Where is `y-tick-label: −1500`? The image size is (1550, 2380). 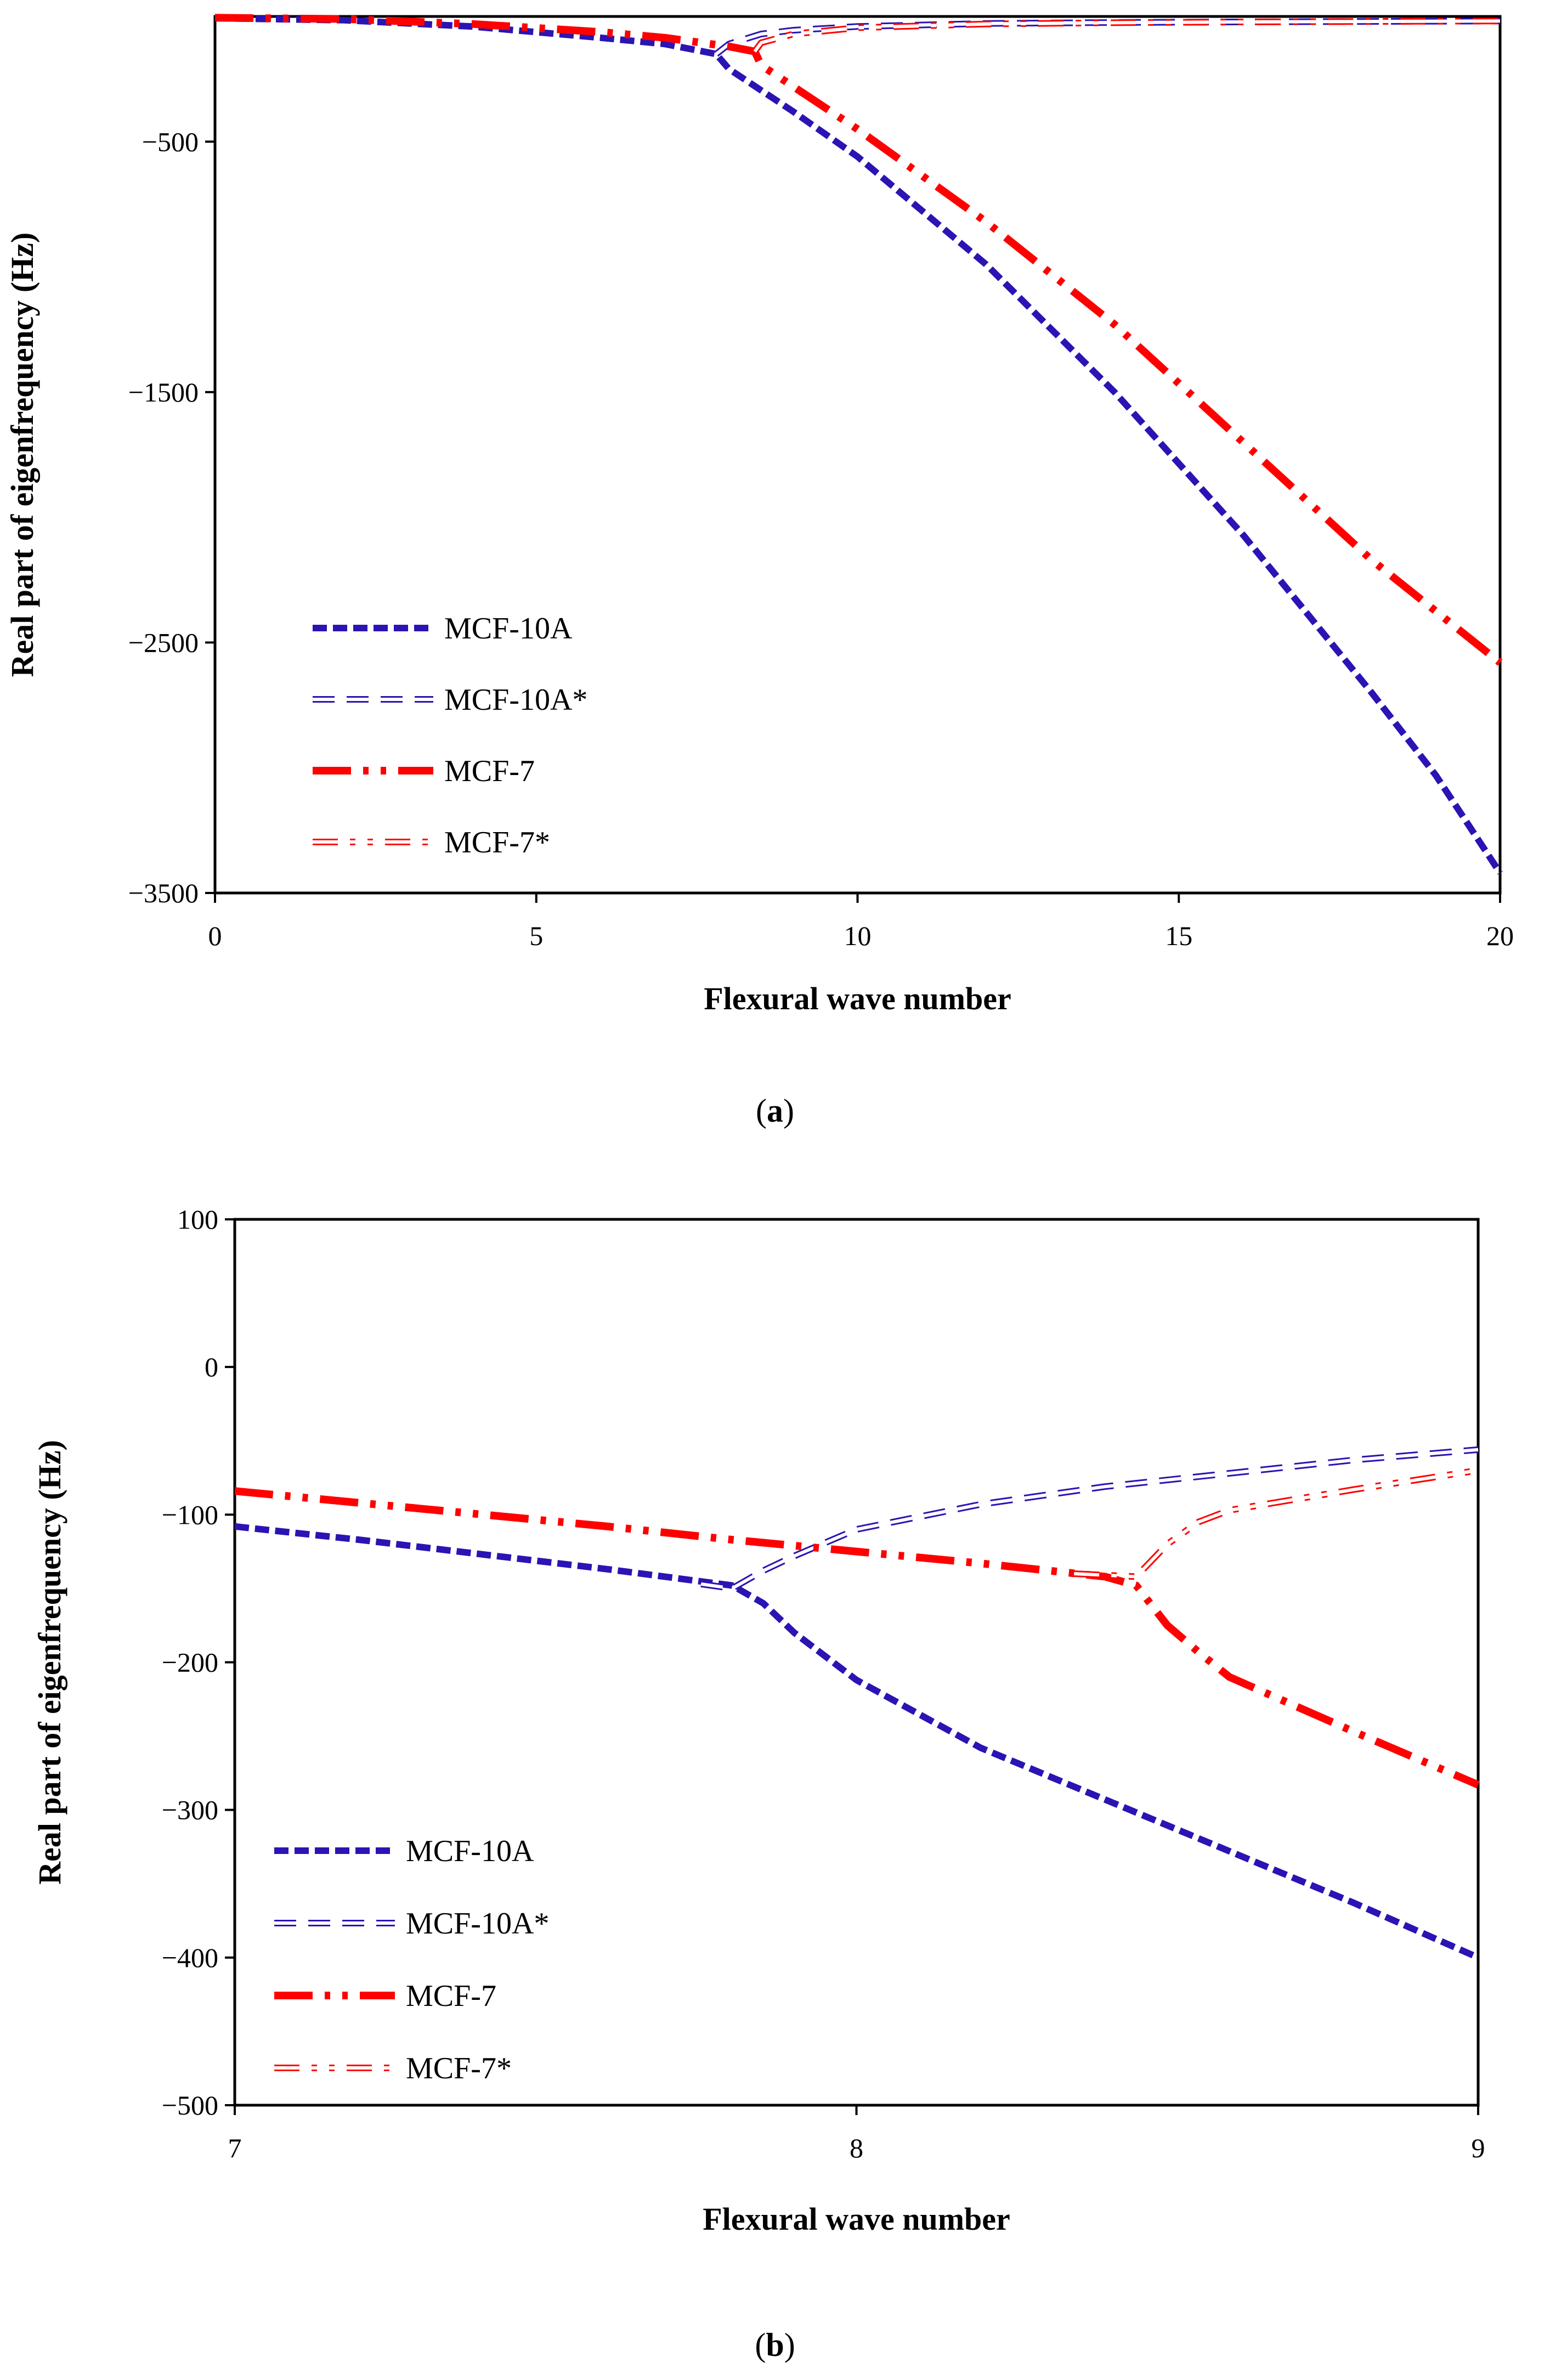 y-tick-label: −1500 is located at coordinates (163, 392).